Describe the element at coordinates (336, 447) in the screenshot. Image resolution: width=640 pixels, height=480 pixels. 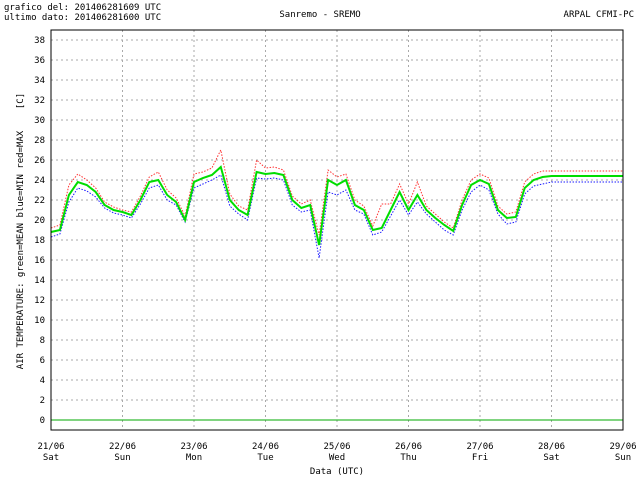
I see `x-tick-date: 25/06` at that location.